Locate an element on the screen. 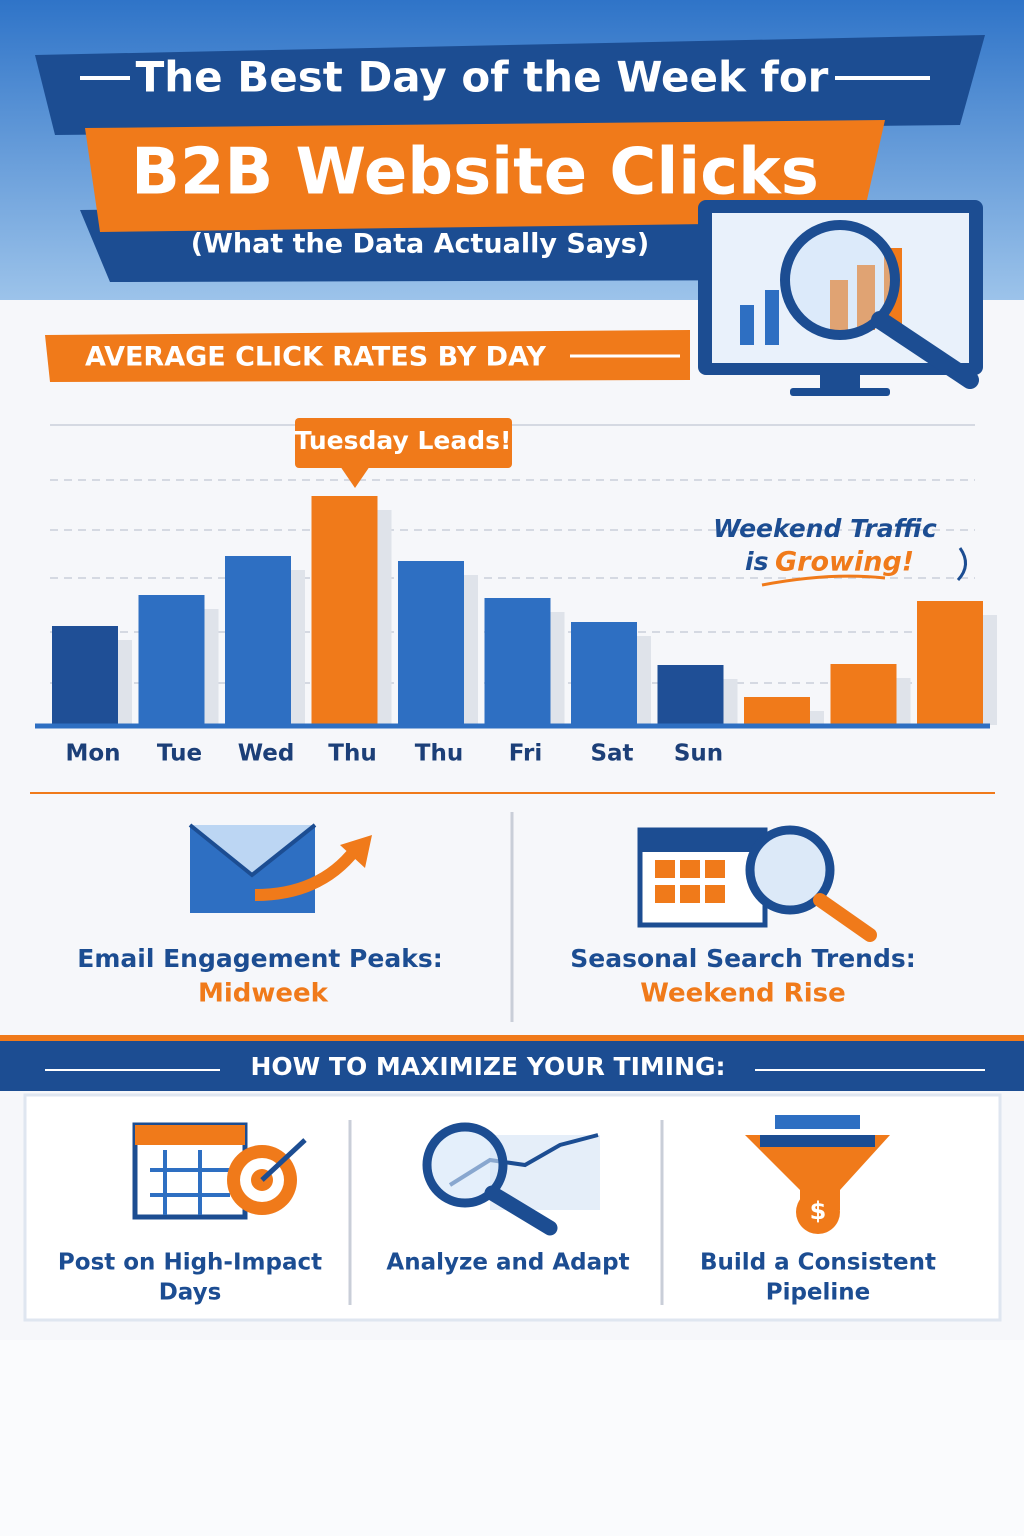  x-tick-label: Mon is located at coordinates (92, 754).